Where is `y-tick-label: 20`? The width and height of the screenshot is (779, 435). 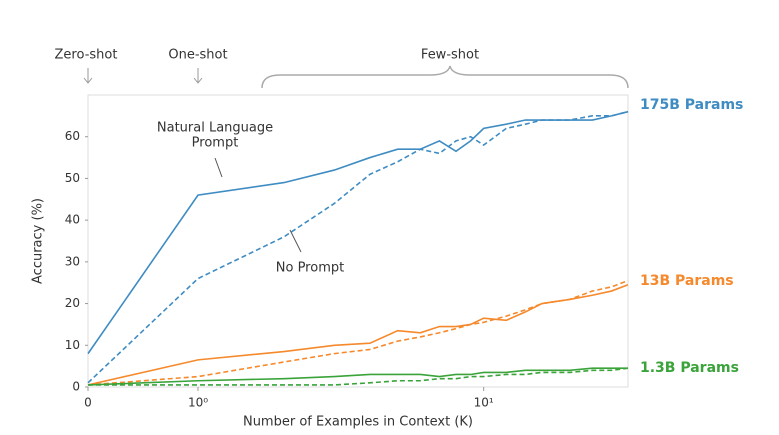
y-tick-label: 20 is located at coordinates (72, 303).